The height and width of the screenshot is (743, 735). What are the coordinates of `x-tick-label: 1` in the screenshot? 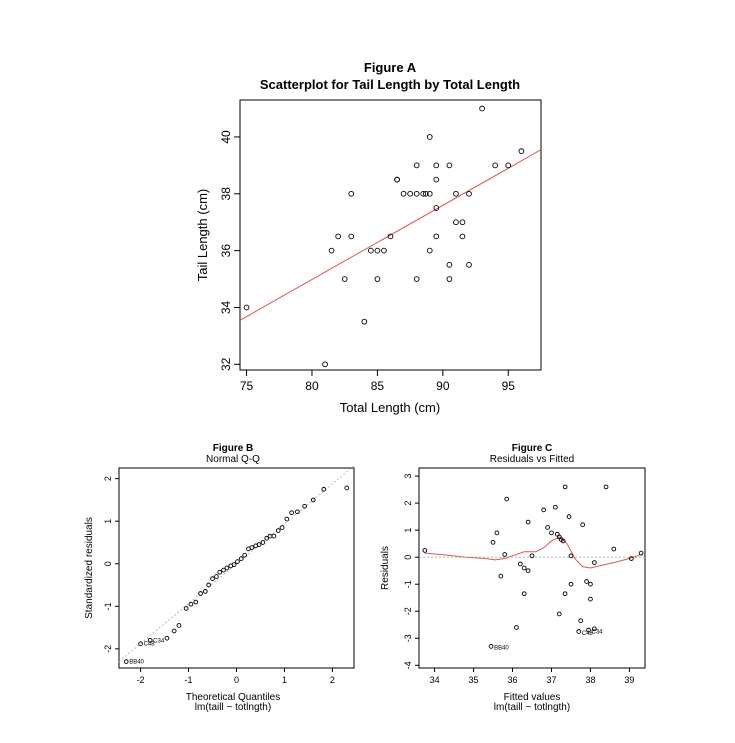 It's located at (284, 680).